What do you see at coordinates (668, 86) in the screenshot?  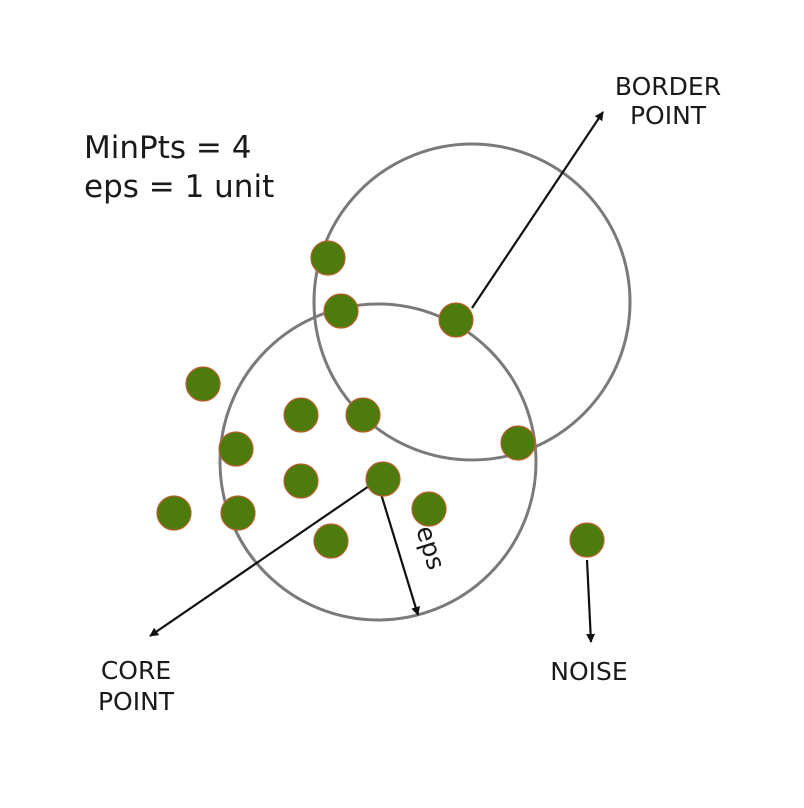 I see `border-point-label-line1: BORDER` at bounding box center [668, 86].